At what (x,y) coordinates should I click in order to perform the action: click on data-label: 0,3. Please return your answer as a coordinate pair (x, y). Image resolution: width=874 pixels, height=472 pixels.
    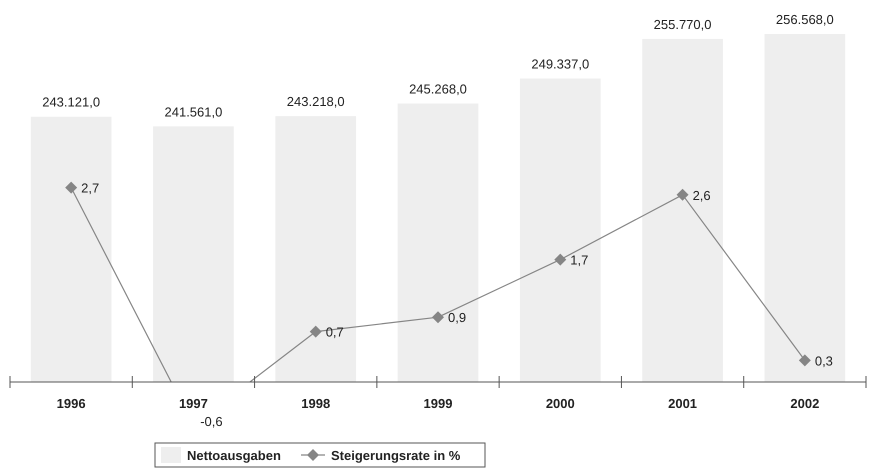
    Looking at the image, I should click on (823, 360).